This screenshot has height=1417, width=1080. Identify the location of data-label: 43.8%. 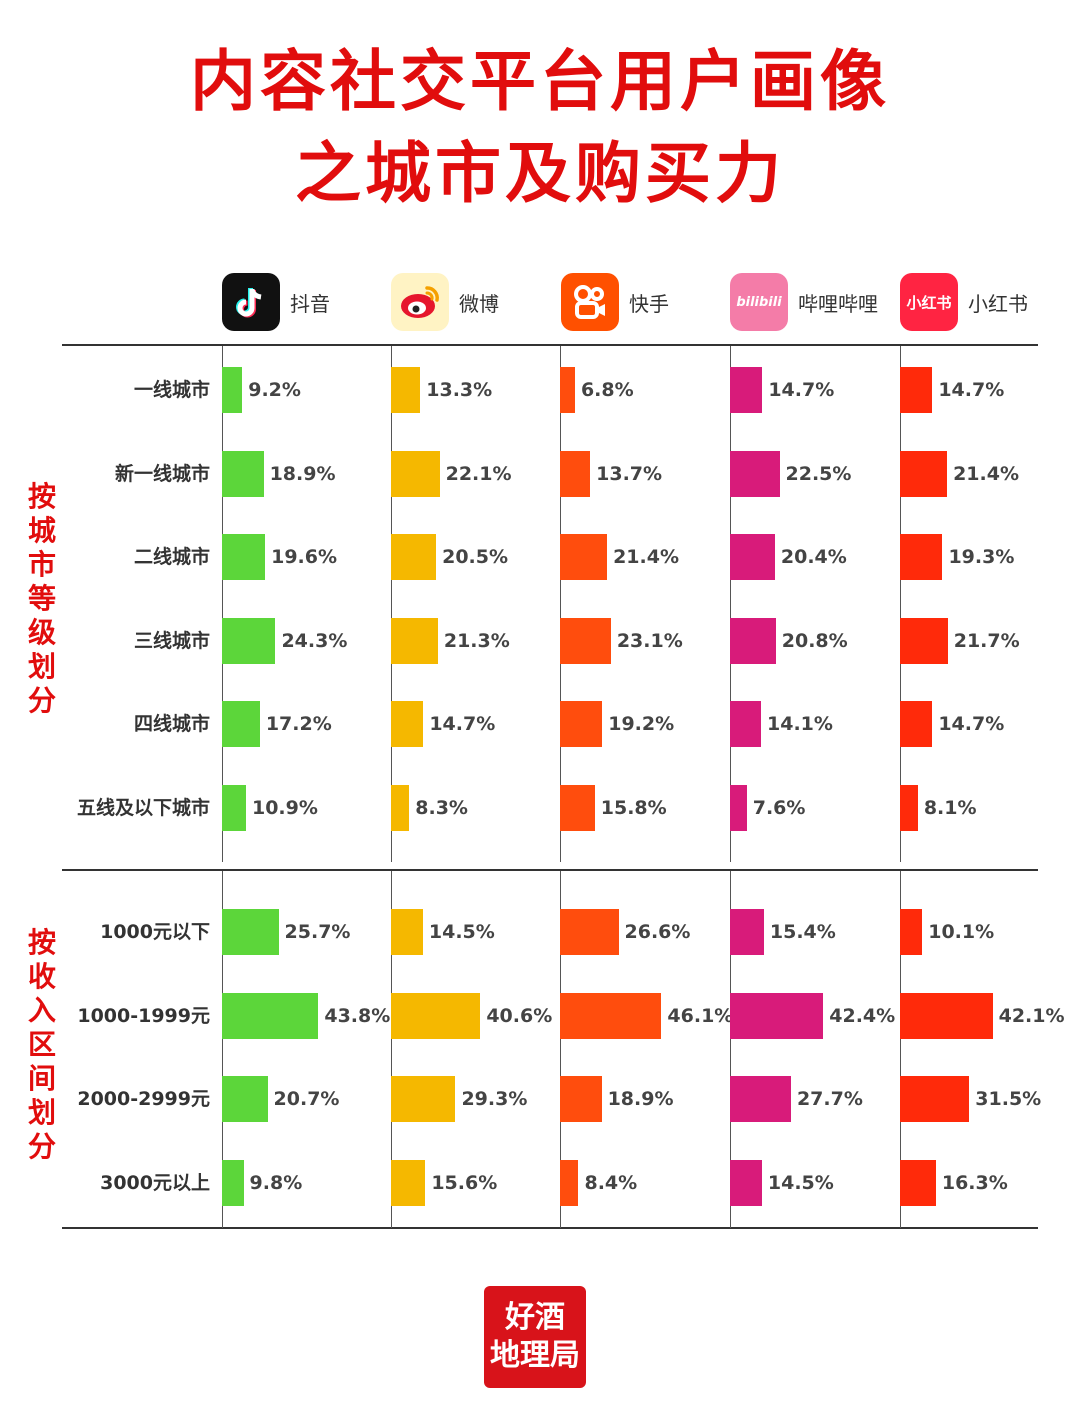
(357, 1015).